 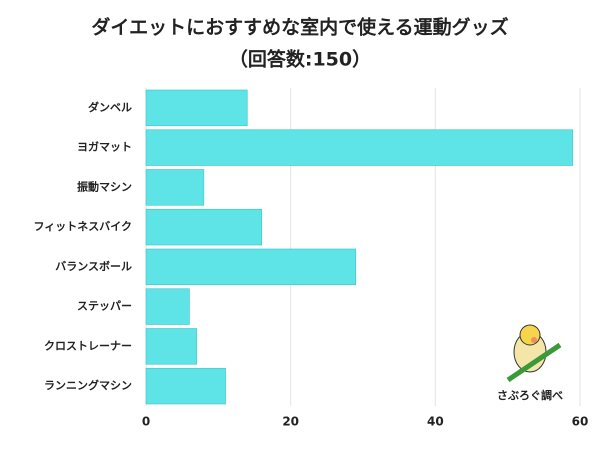 What do you see at coordinates (110, 107) in the screenshot?
I see `y-tick-label: ダンベル` at bounding box center [110, 107].